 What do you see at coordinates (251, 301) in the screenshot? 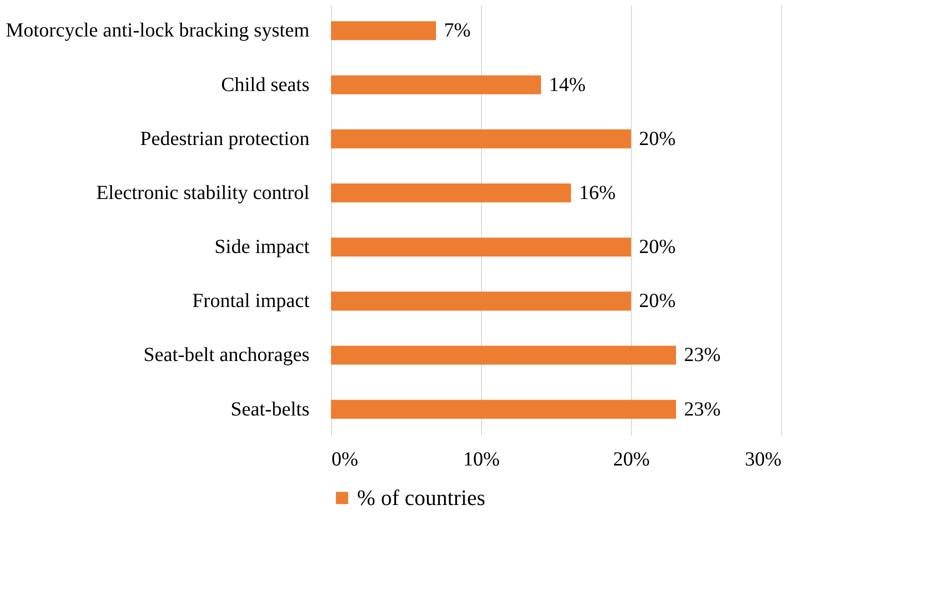
I see `y-tick-label: Frontal impact` at bounding box center [251, 301].